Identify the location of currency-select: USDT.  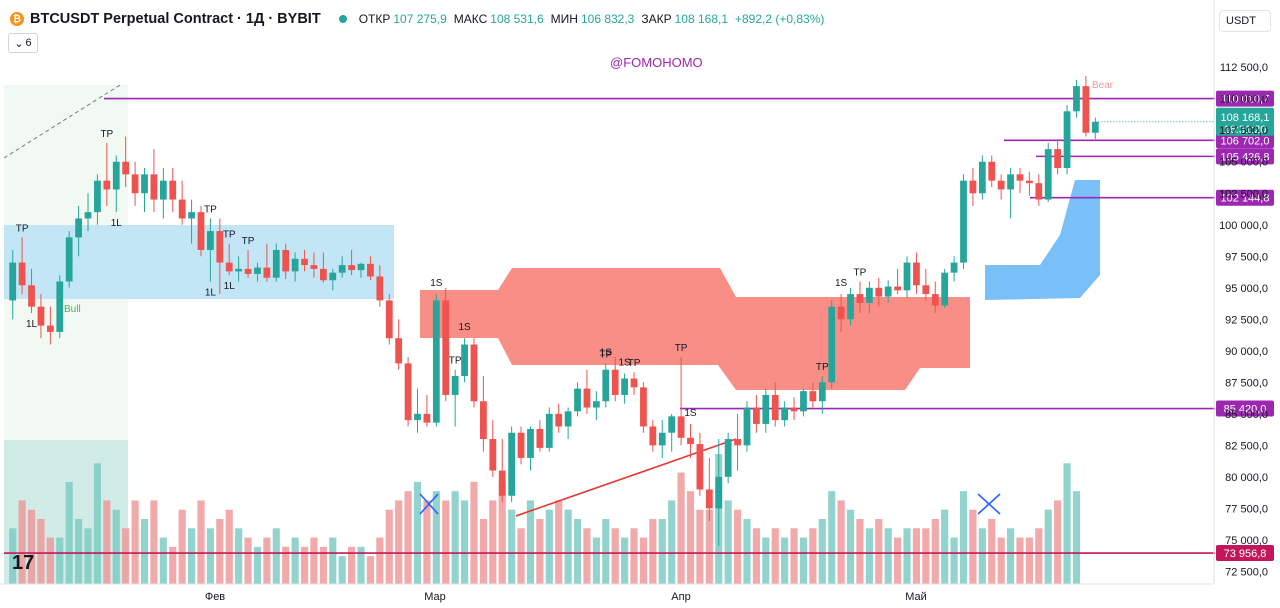
(1245, 21).